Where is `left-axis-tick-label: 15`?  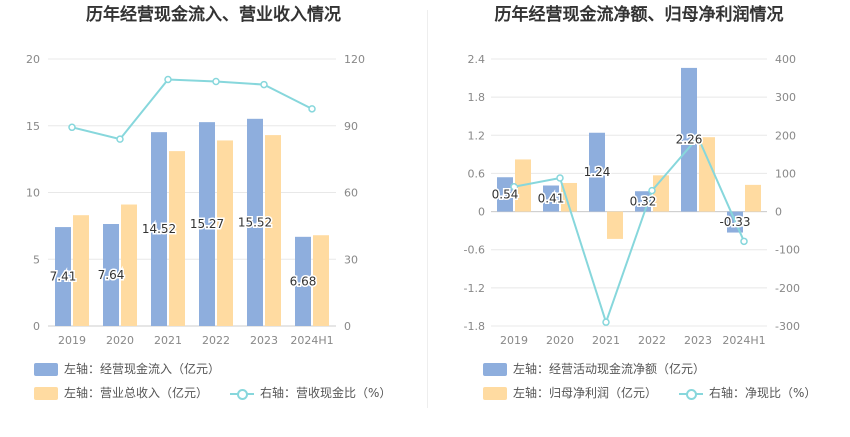 left-axis-tick-label: 15 is located at coordinates (33, 126).